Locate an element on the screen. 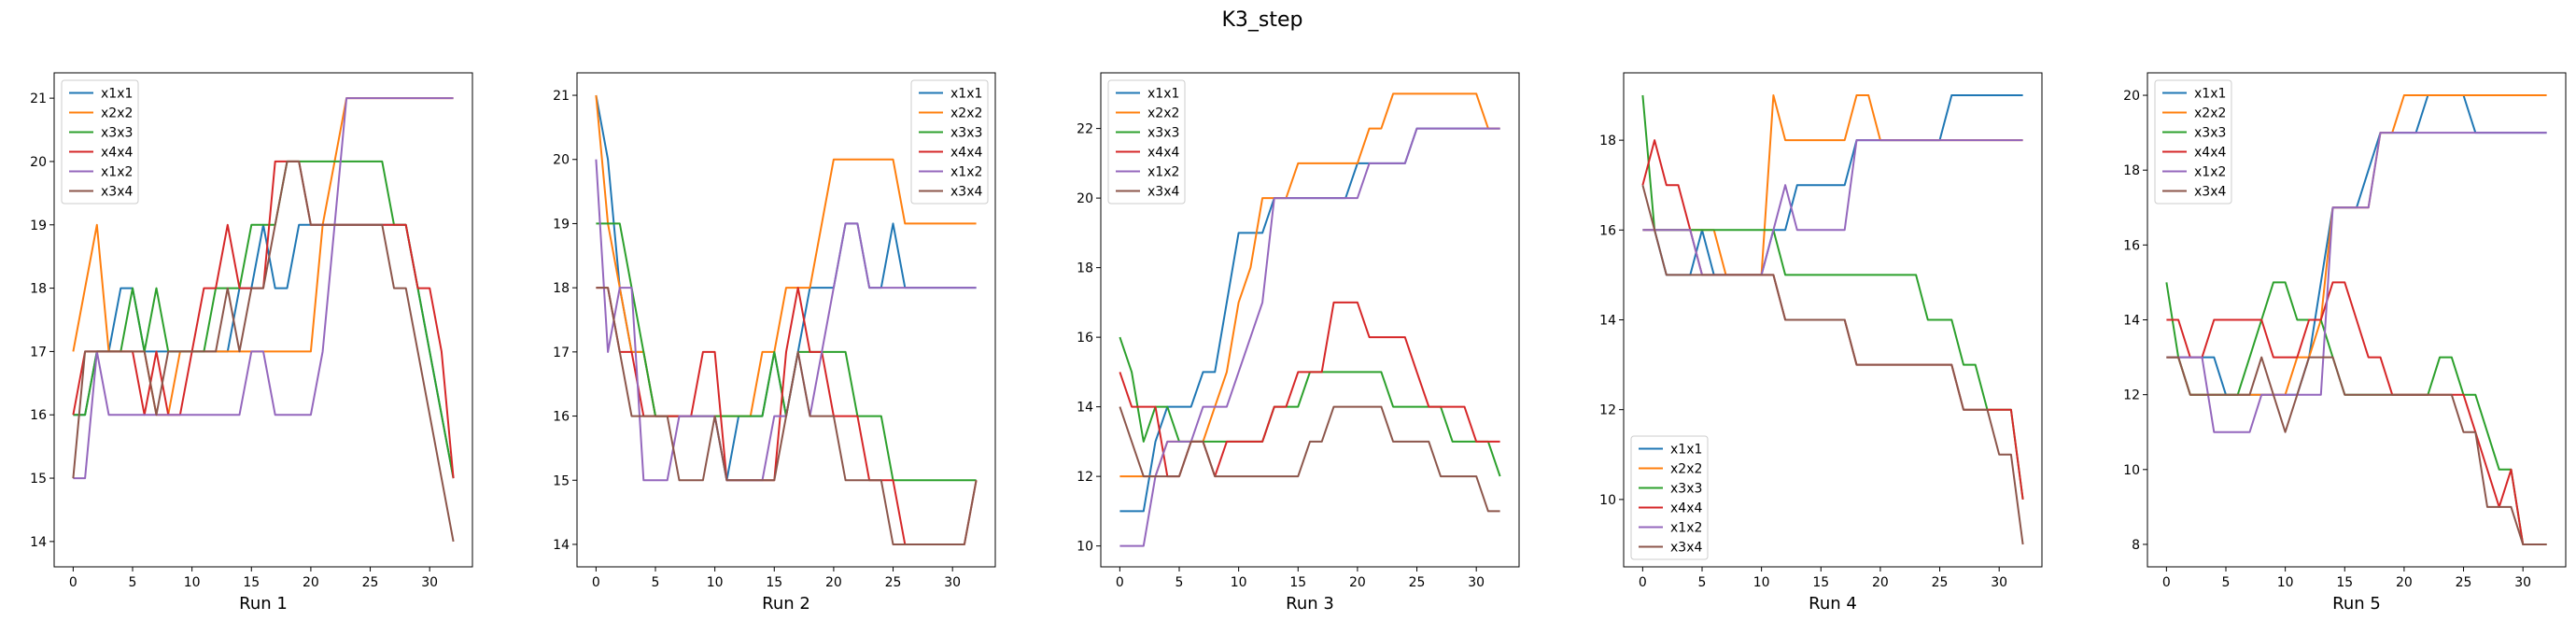 The height and width of the screenshot is (621, 2576). x-axis-label: Run 5 is located at coordinates (2357, 604).